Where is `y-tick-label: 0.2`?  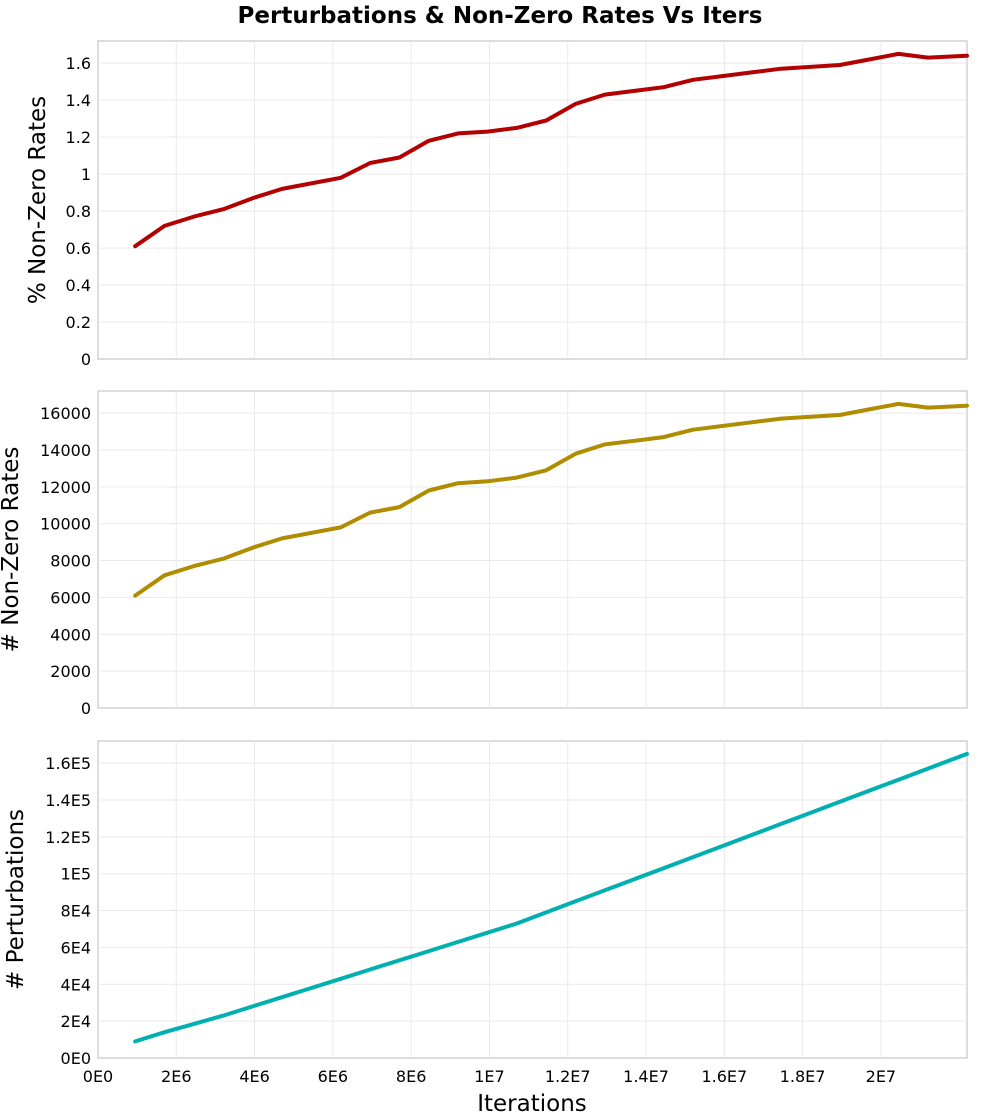 y-tick-label: 0.2 is located at coordinates (78, 322).